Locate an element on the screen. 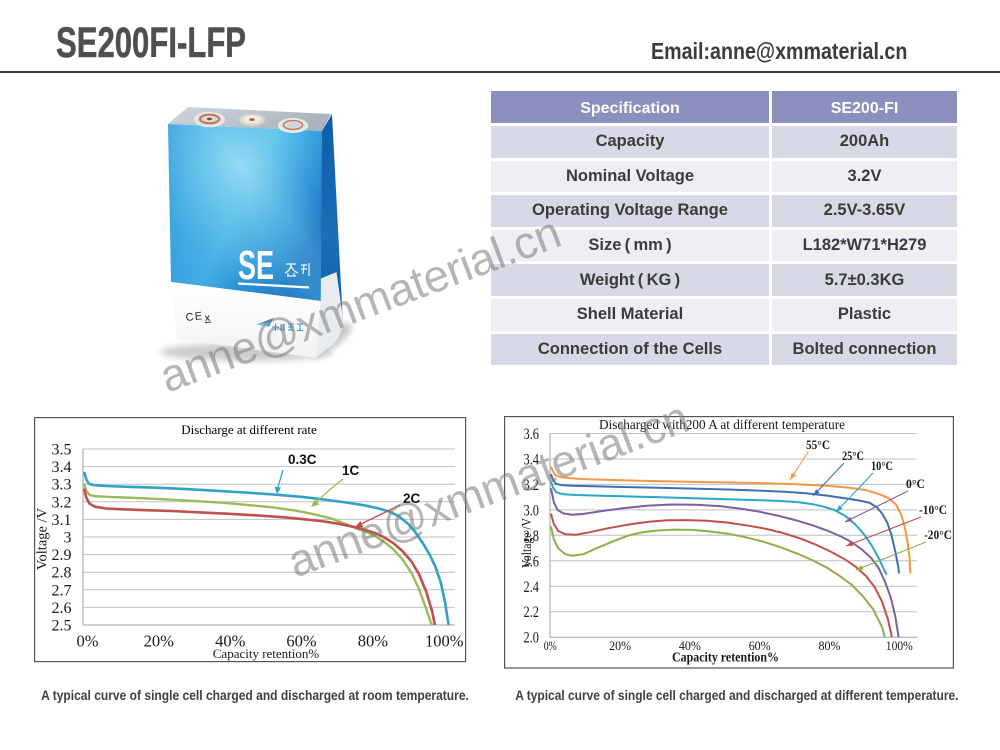  svg-text: 2C is located at coordinates (412, 498).